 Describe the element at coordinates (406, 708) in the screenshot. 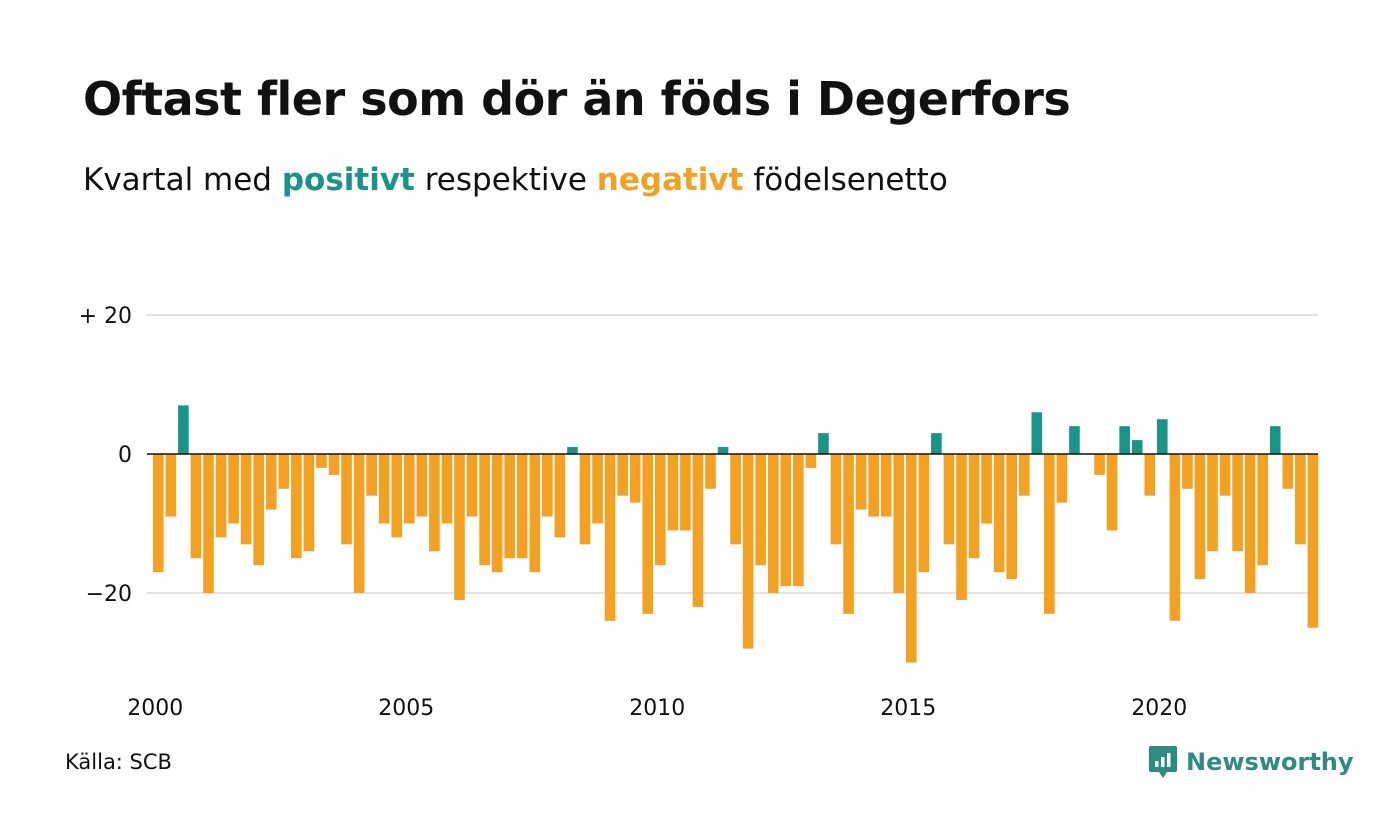

I see `x-tick-label: 2005` at that location.